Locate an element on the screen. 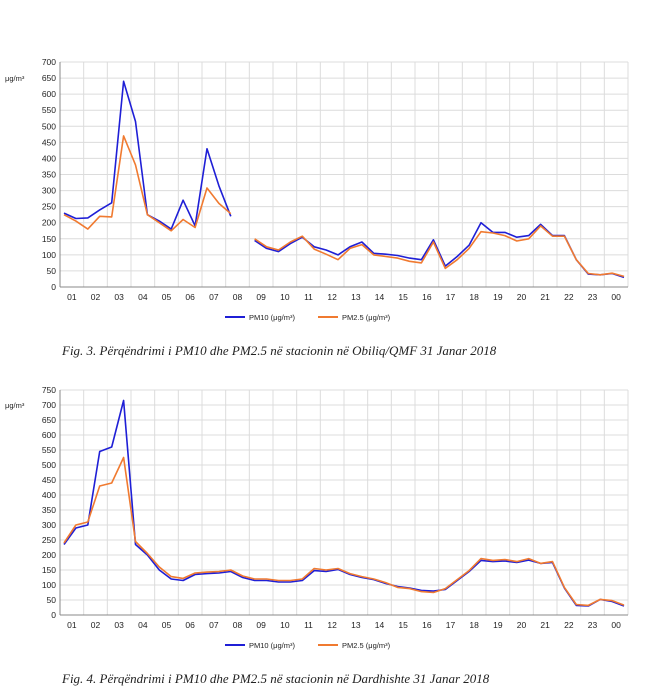  c2-x-tick-label: 00 is located at coordinates (616, 625).